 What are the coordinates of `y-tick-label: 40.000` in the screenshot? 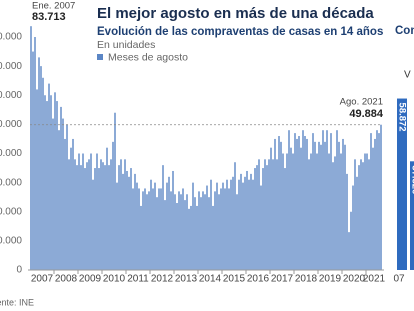 It's located at (11, 153).